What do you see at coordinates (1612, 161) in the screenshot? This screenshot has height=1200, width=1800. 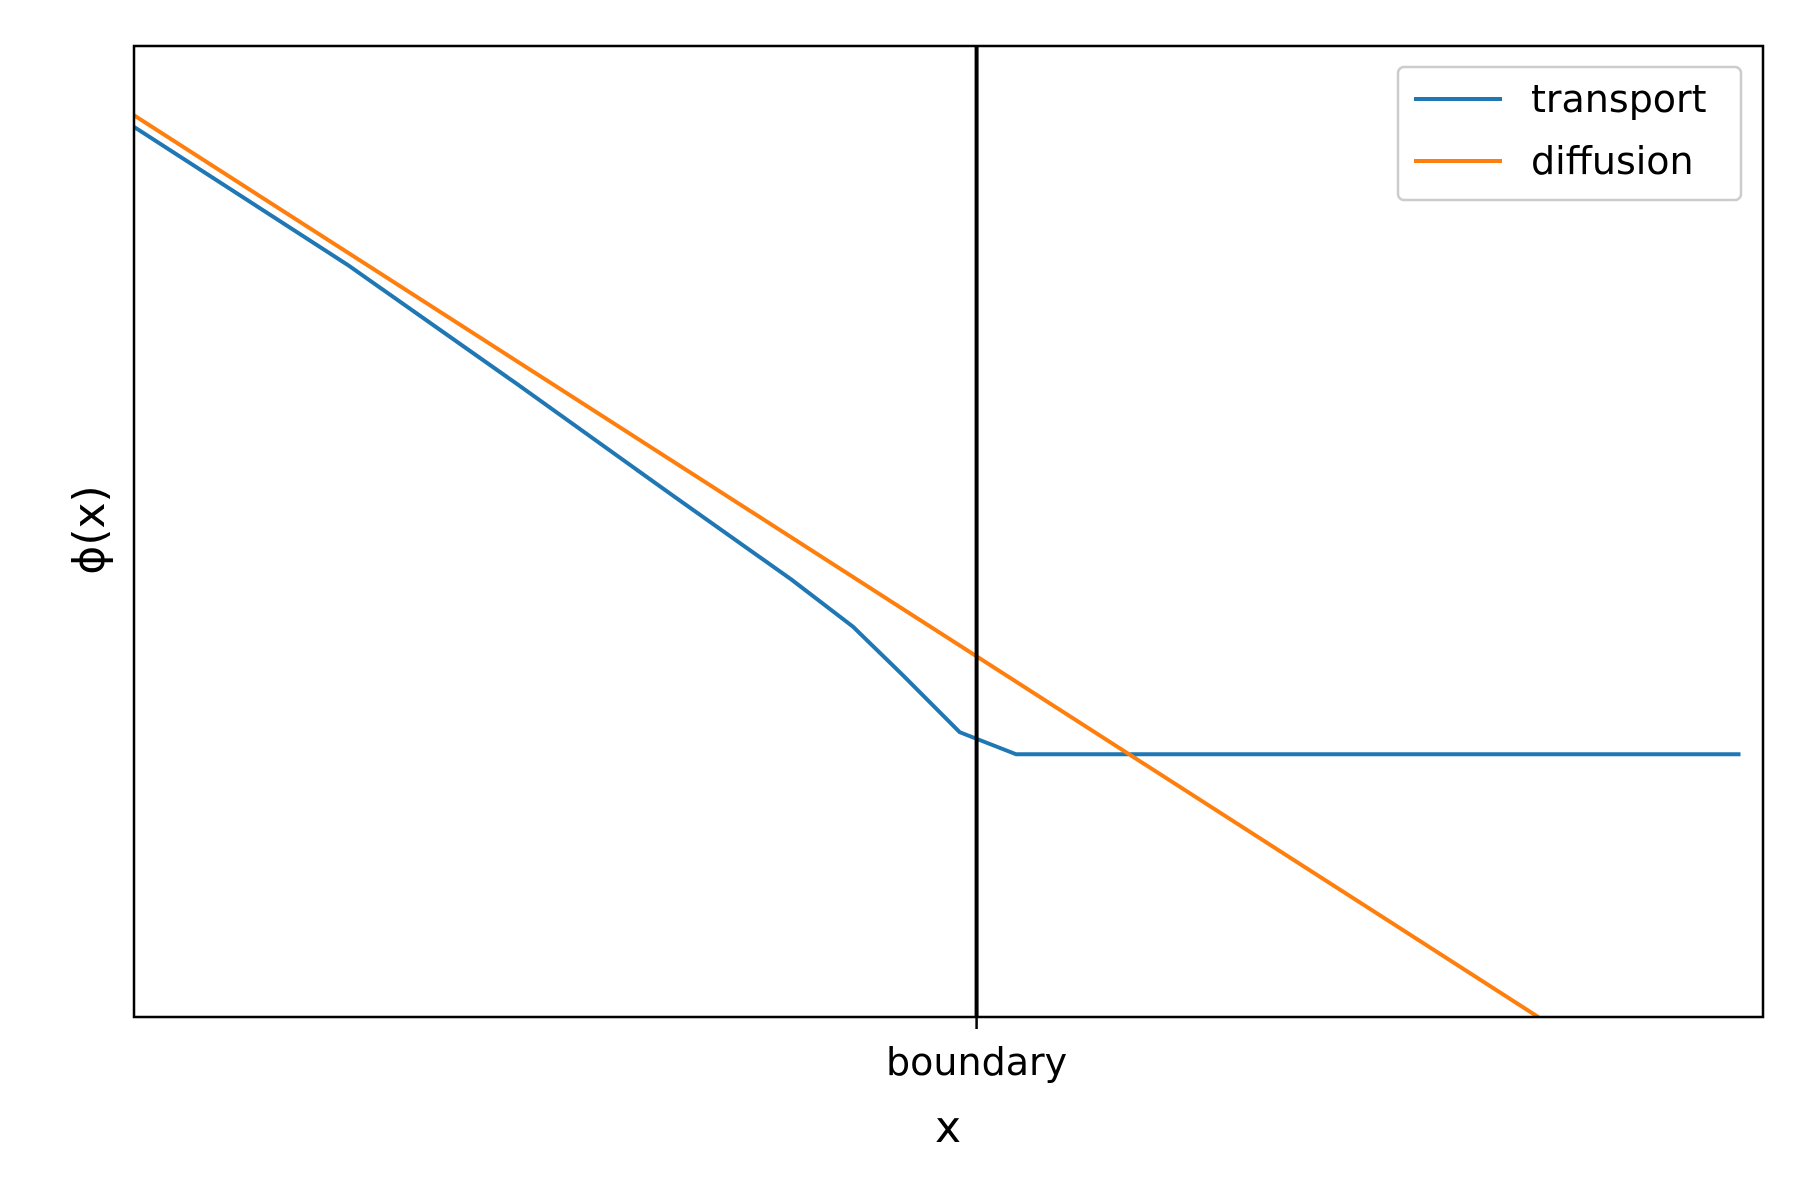 I see `legend-label-diffusion: diffusion` at bounding box center [1612, 161].